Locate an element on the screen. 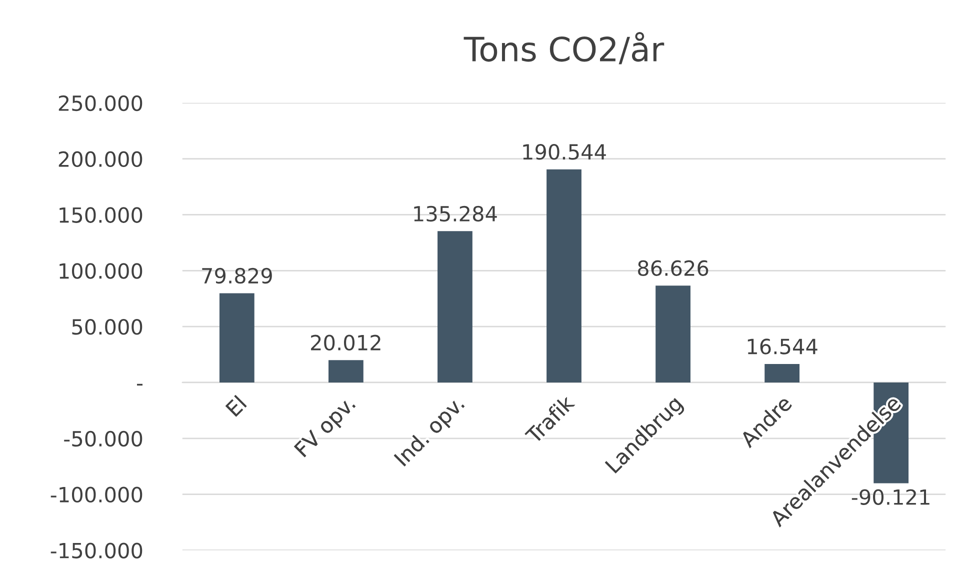 Image resolution: width=960 pixels, height=578 pixels. y-tick-label: 250.000 is located at coordinates (100, 103).